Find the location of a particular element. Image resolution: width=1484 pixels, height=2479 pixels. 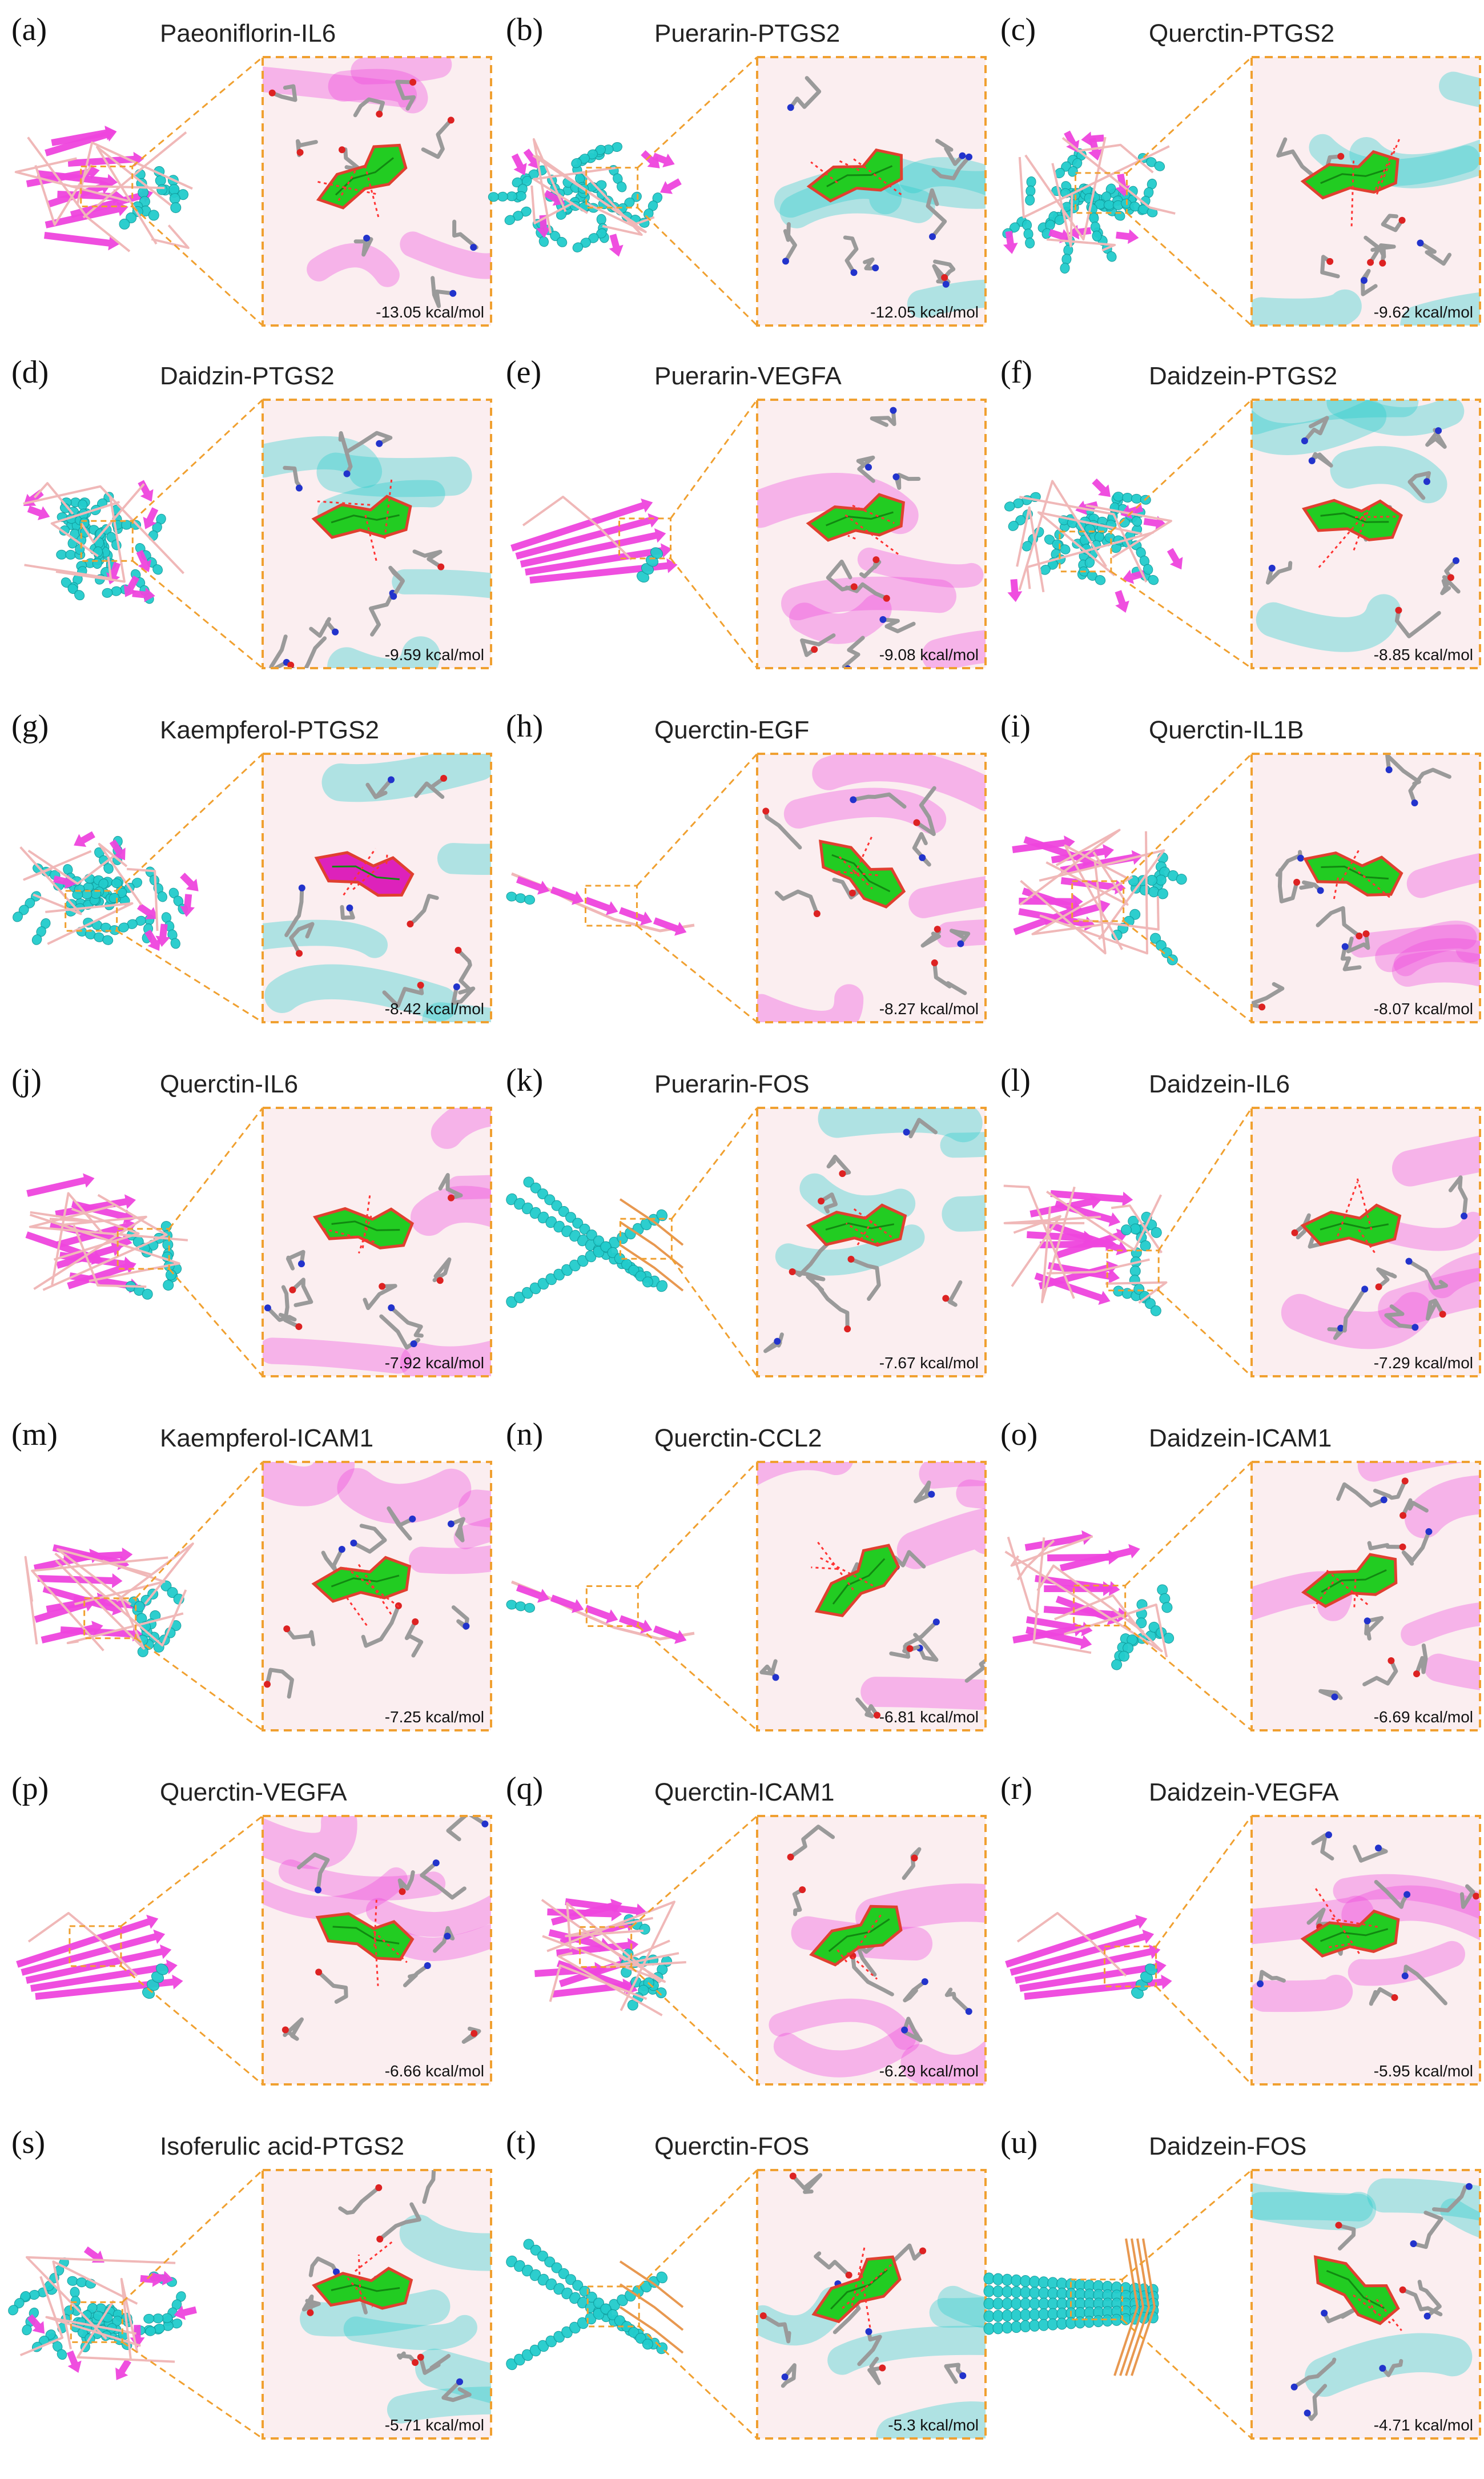

binding-energy-label: -4.71 kcal/mol is located at coordinates (1423, 2425).